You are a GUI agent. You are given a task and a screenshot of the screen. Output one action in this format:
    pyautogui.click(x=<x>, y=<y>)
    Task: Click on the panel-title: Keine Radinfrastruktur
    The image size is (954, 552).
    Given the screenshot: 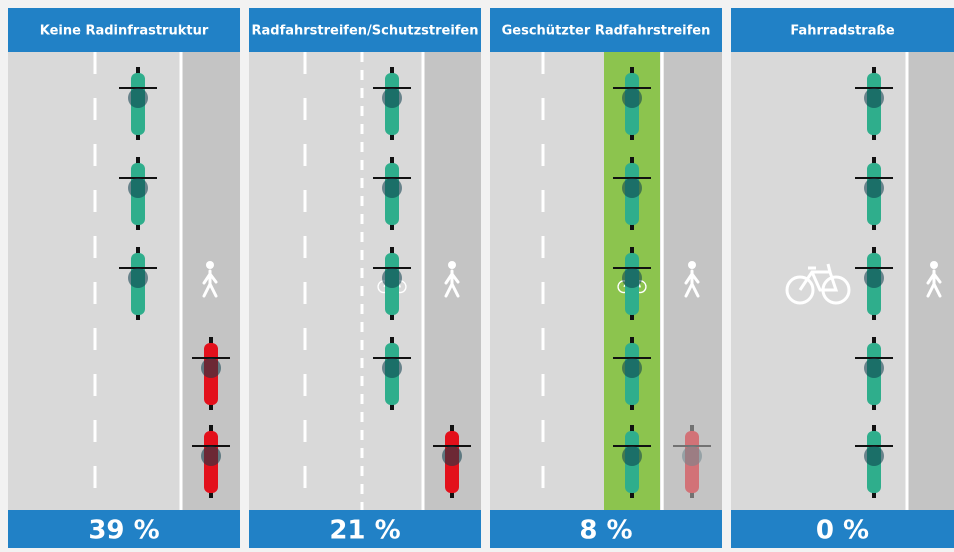 What is the action you would take?
    pyautogui.click(x=124, y=31)
    